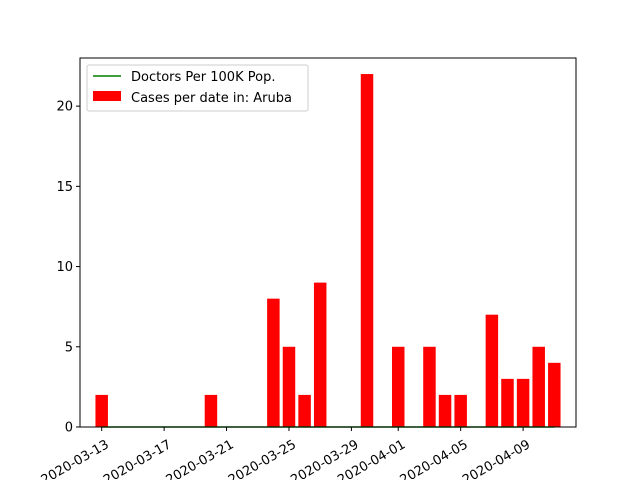 This screenshot has height=480, width=640. I want to click on y-tick-label: 0, so click(69, 428).